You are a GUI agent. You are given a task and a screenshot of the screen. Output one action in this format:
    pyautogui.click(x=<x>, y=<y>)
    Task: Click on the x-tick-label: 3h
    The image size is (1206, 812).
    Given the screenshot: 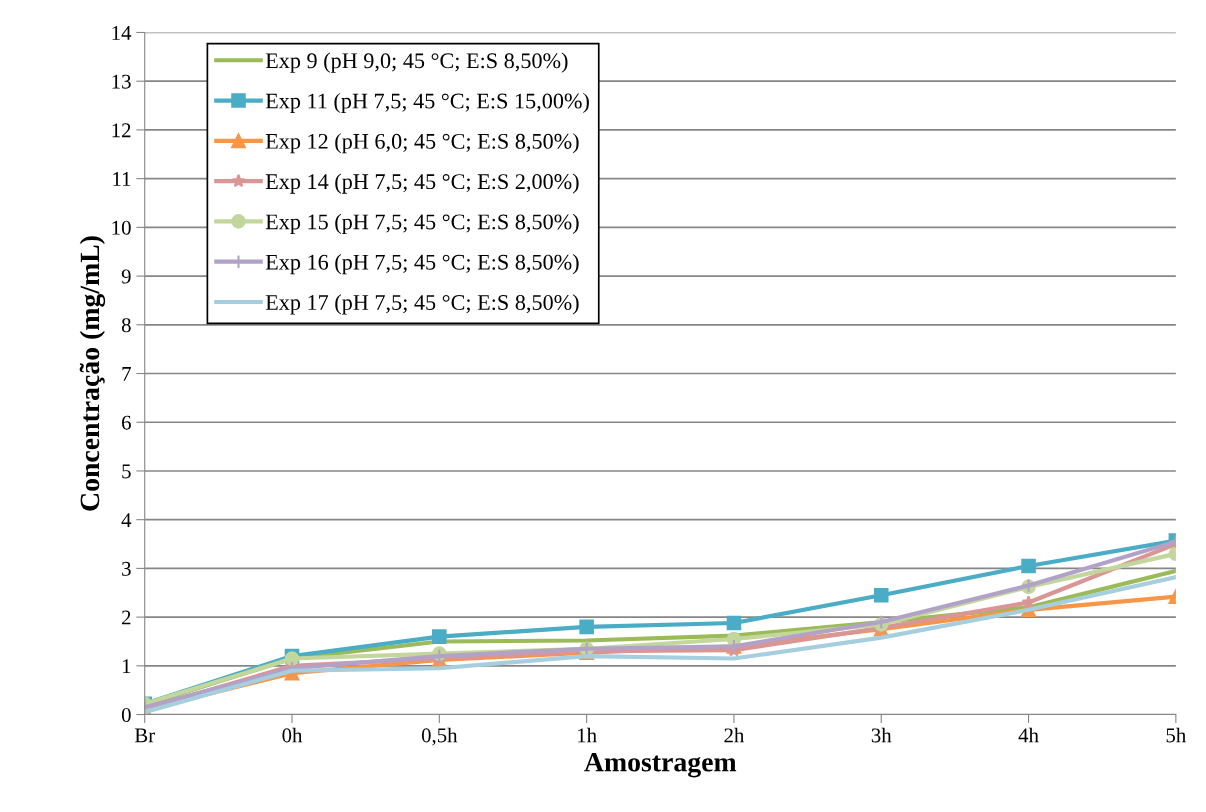 What is the action you would take?
    pyautogui.click(x=881, y=735)
    